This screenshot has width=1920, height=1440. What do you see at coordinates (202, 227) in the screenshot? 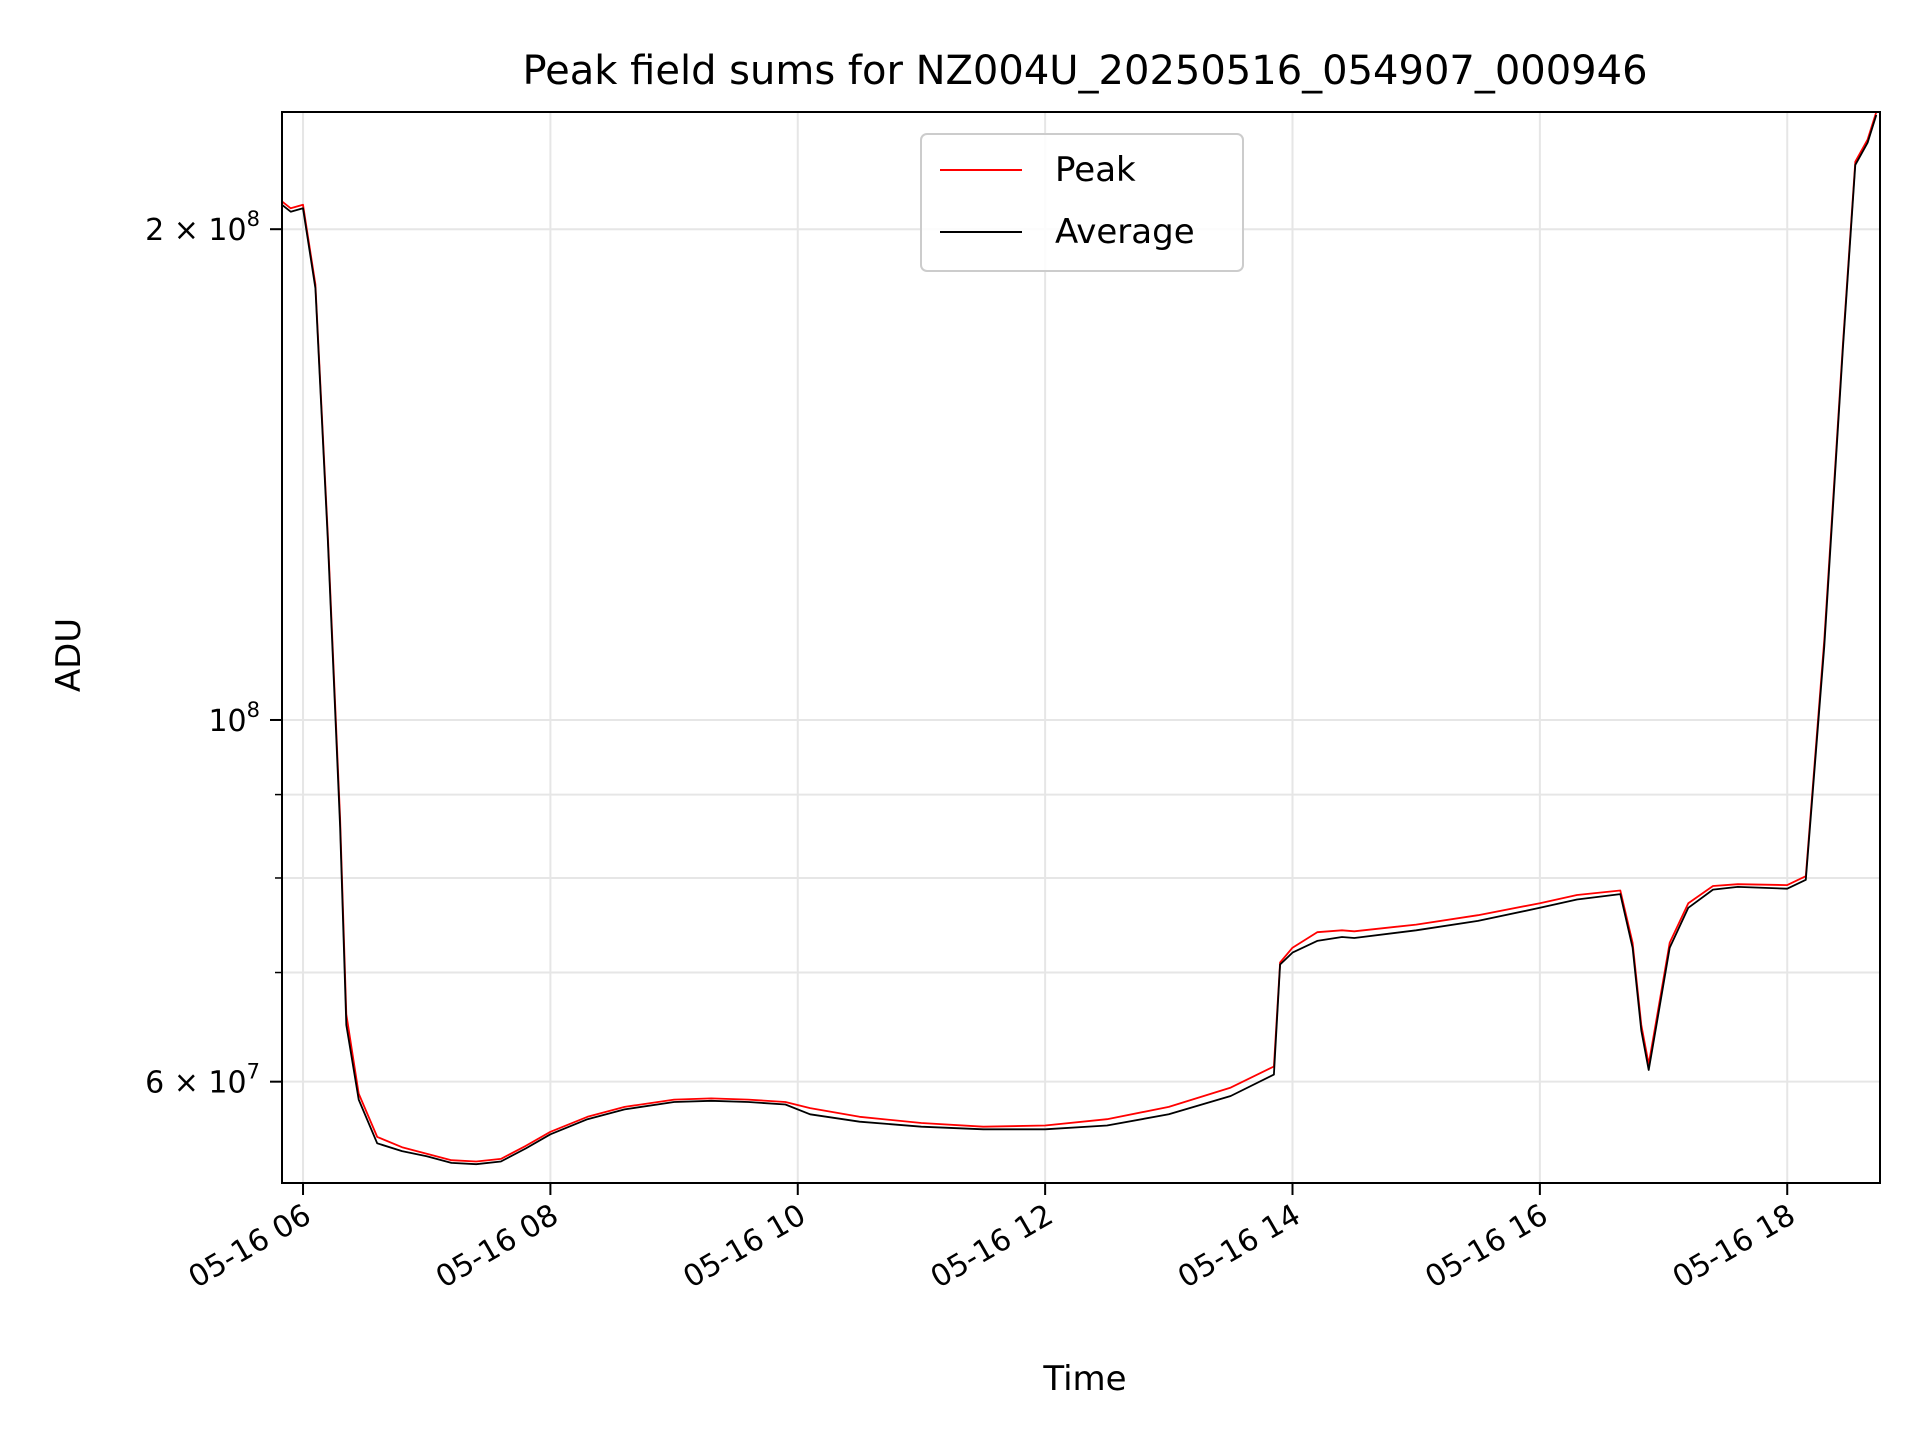
I see `y-tick-label: 2 × 108` at bounding box center [202, 227].